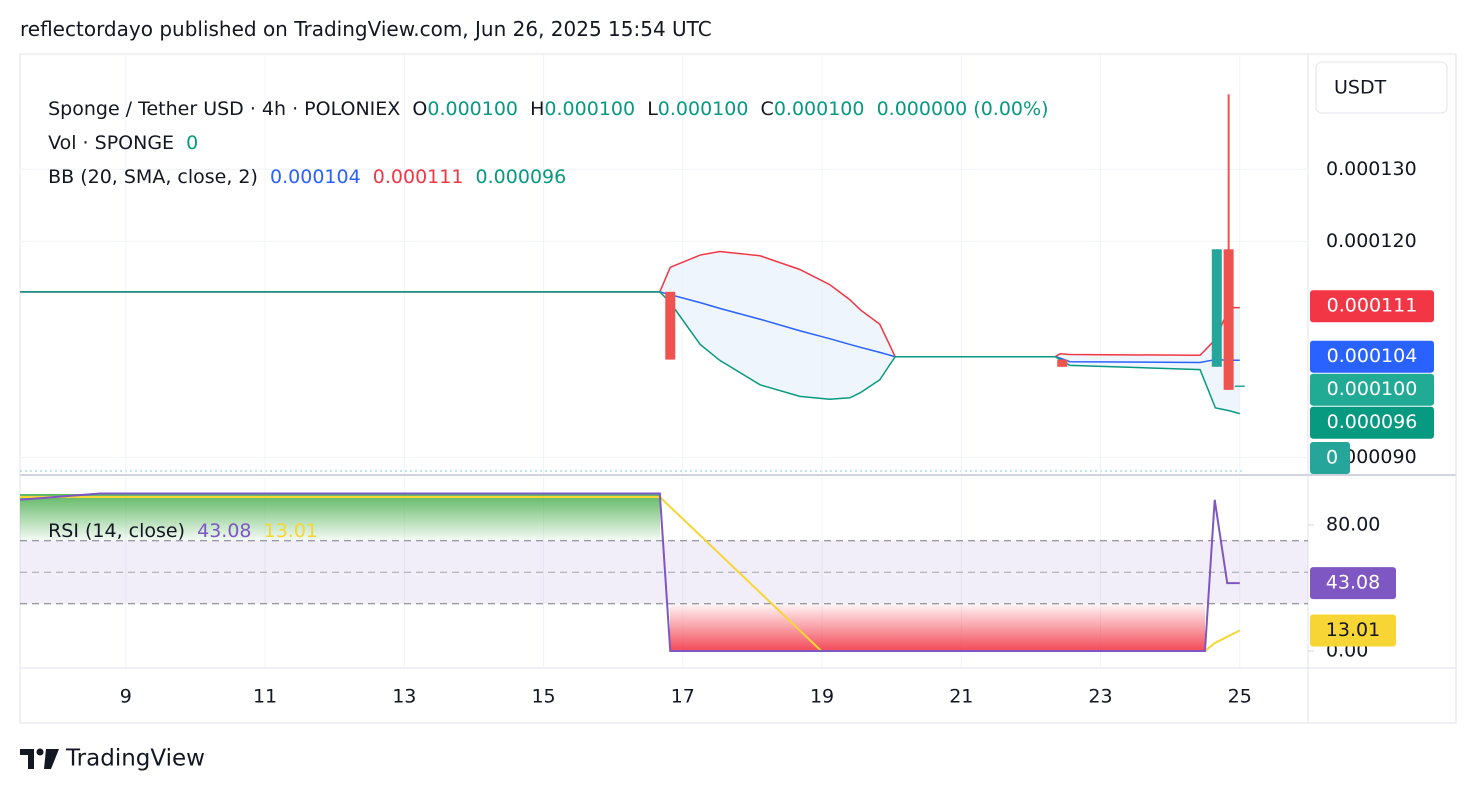  I want to click on x-tick-label: 13, so click(404, 697).